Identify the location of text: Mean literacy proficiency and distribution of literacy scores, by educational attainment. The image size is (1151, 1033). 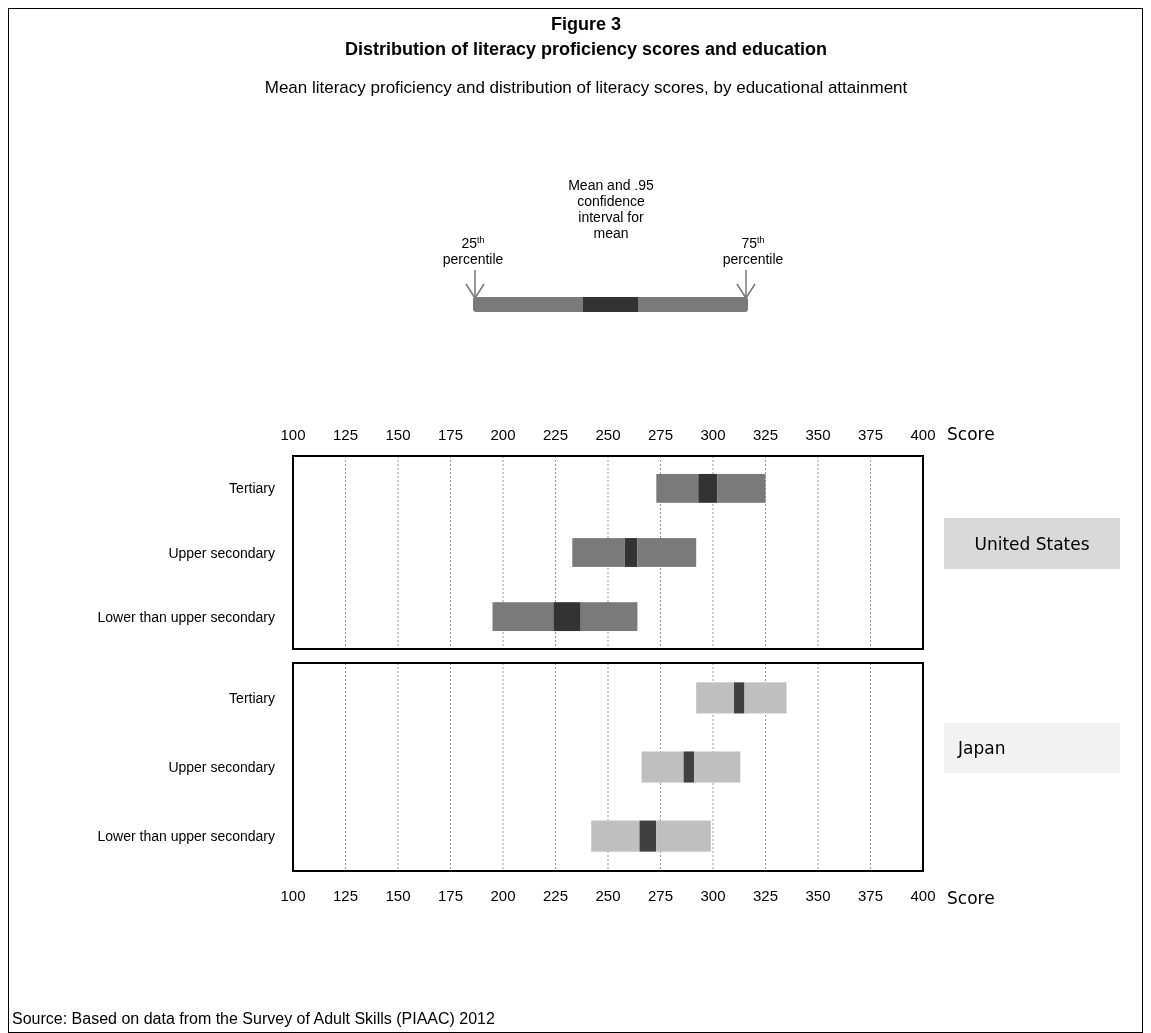
(586, 87).